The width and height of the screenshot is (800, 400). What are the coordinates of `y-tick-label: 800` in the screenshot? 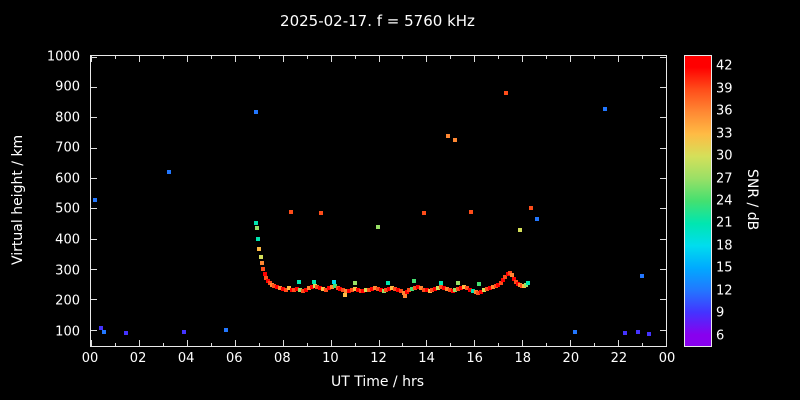 It's located at (67, 118).